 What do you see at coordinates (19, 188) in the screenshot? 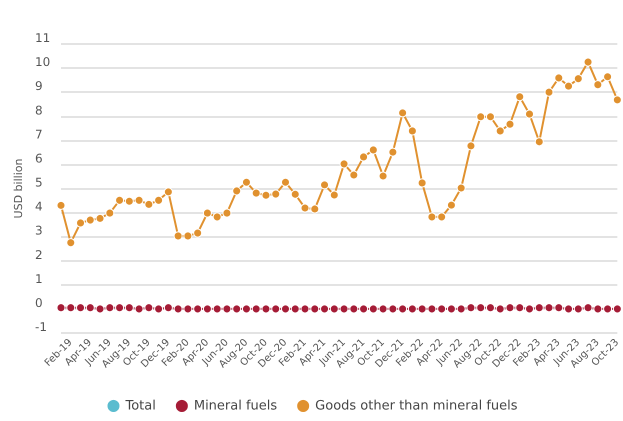
I see `y-axis-title: USD billion` at bounding box center [19, 188].